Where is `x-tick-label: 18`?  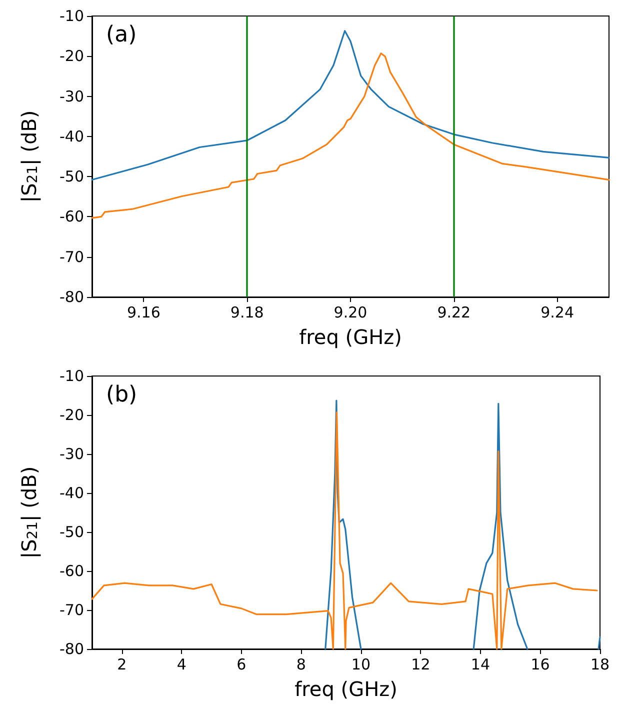
x-tick-label: 18 is located at coordinates (600, 665).